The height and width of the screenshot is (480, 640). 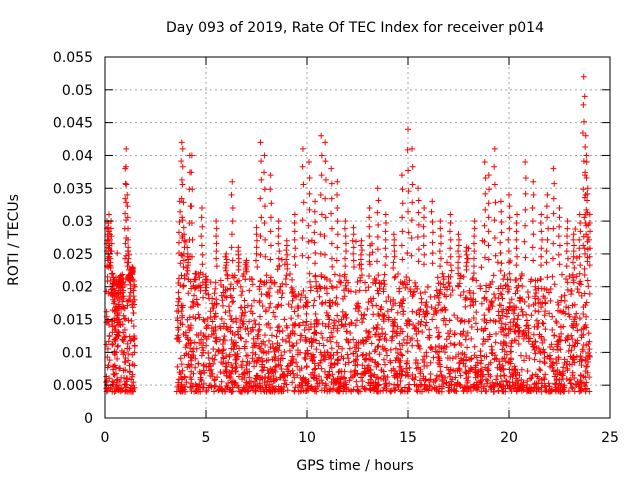 What do you see at coordinates (88, 419) in the screenshot?
I see `y-tick-label: 0` at bounding box center [88, 419].